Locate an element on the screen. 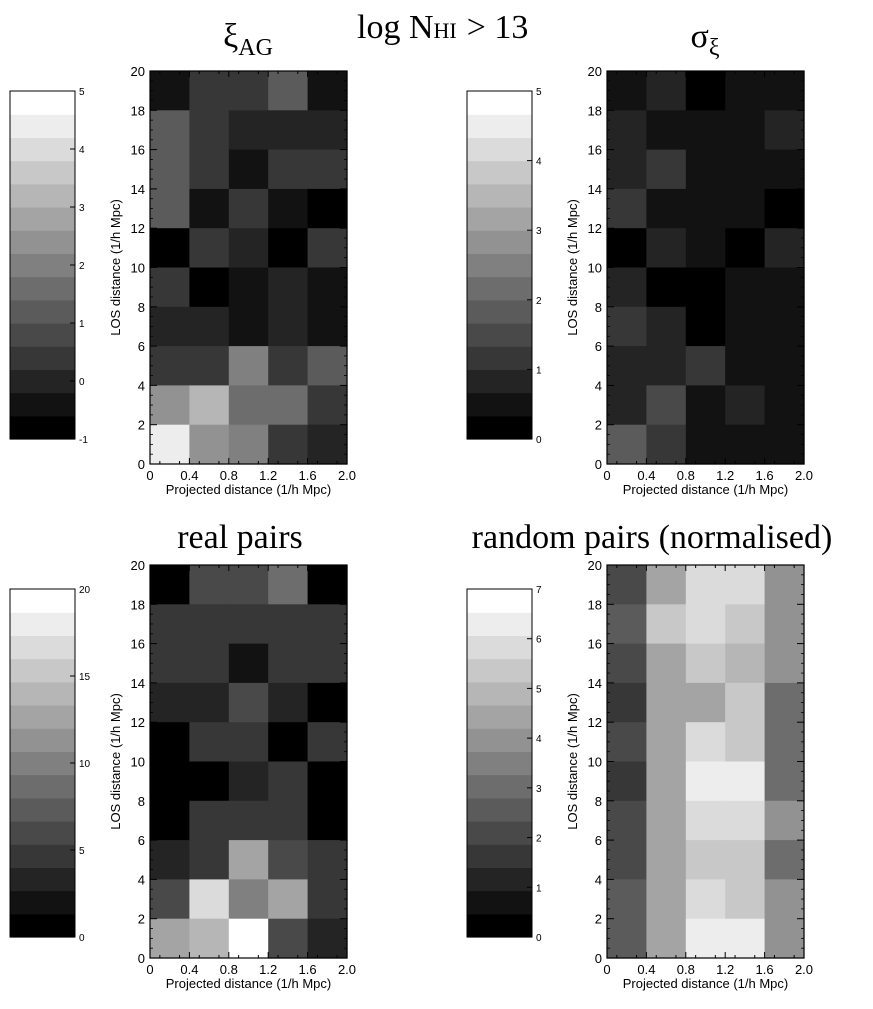 The height and width of the screenshot is (1009, 873). colorbar-frame is located at coordinates (499, 265).